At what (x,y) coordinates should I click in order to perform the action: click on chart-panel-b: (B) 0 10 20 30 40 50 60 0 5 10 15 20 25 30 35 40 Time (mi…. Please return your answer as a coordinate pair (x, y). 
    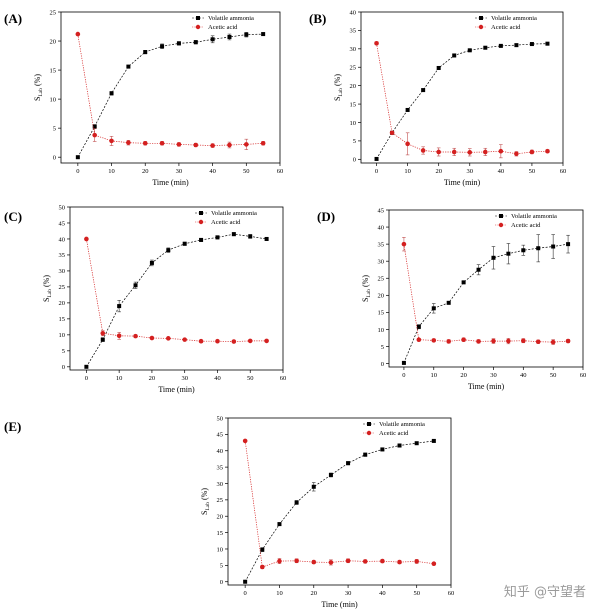
    Looking at the image, I should click on (437, 98).